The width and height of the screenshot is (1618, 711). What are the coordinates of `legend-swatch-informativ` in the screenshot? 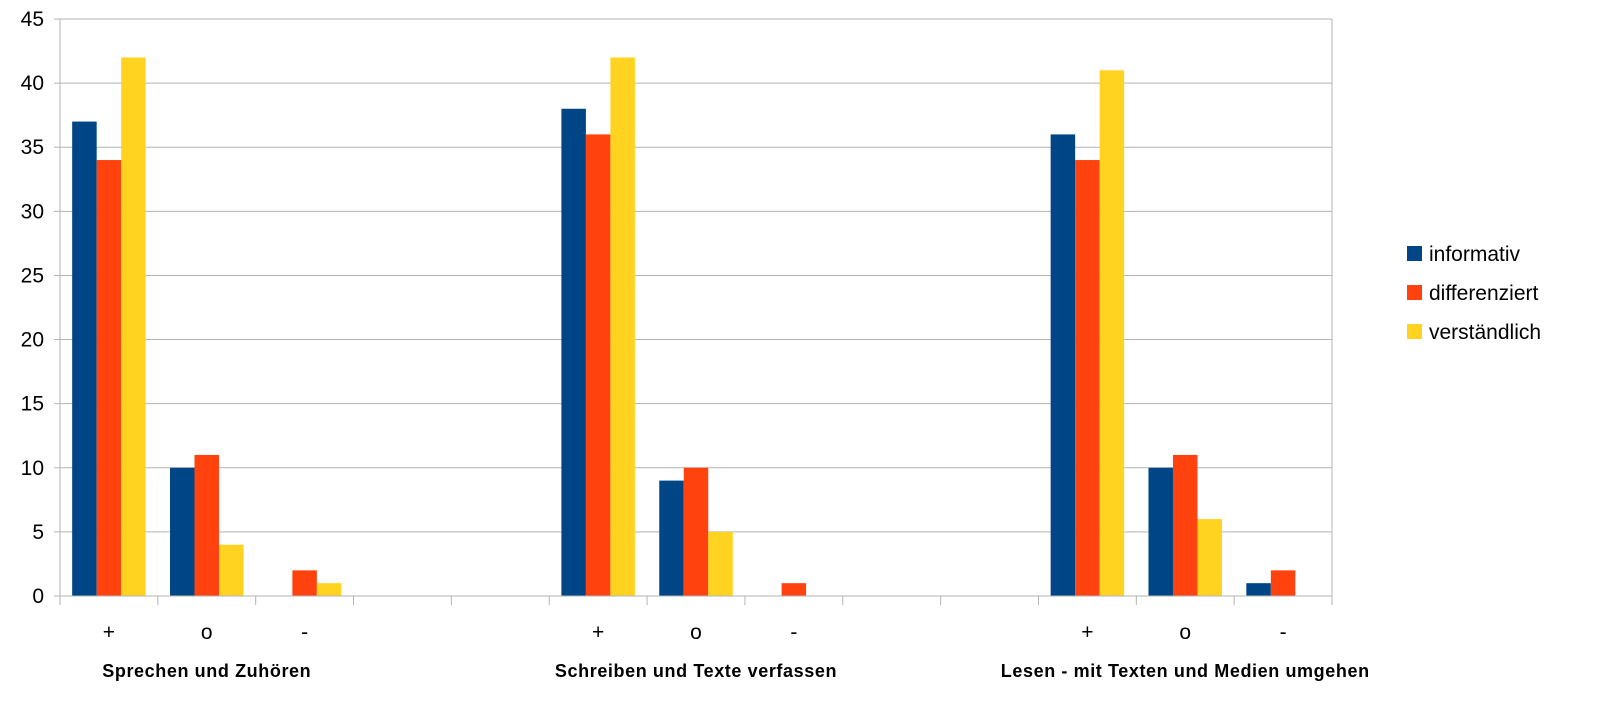 It's located at (1414, 253).